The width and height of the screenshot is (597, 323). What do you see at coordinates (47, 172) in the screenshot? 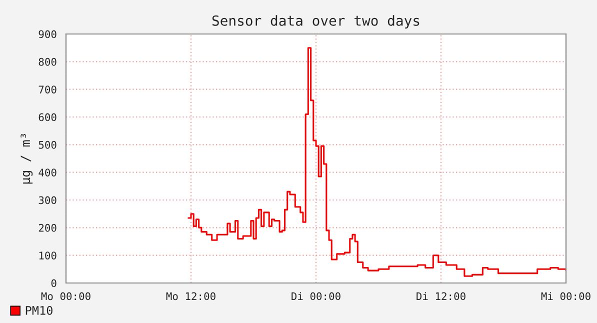
I see `y-tick-label: 400` at bounding box center [47, 172].